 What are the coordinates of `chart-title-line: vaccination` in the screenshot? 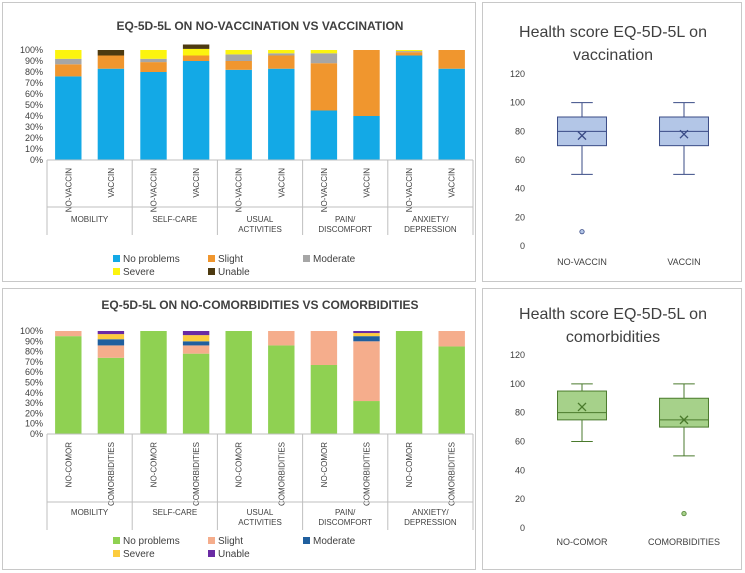 It's located at (613, 55).